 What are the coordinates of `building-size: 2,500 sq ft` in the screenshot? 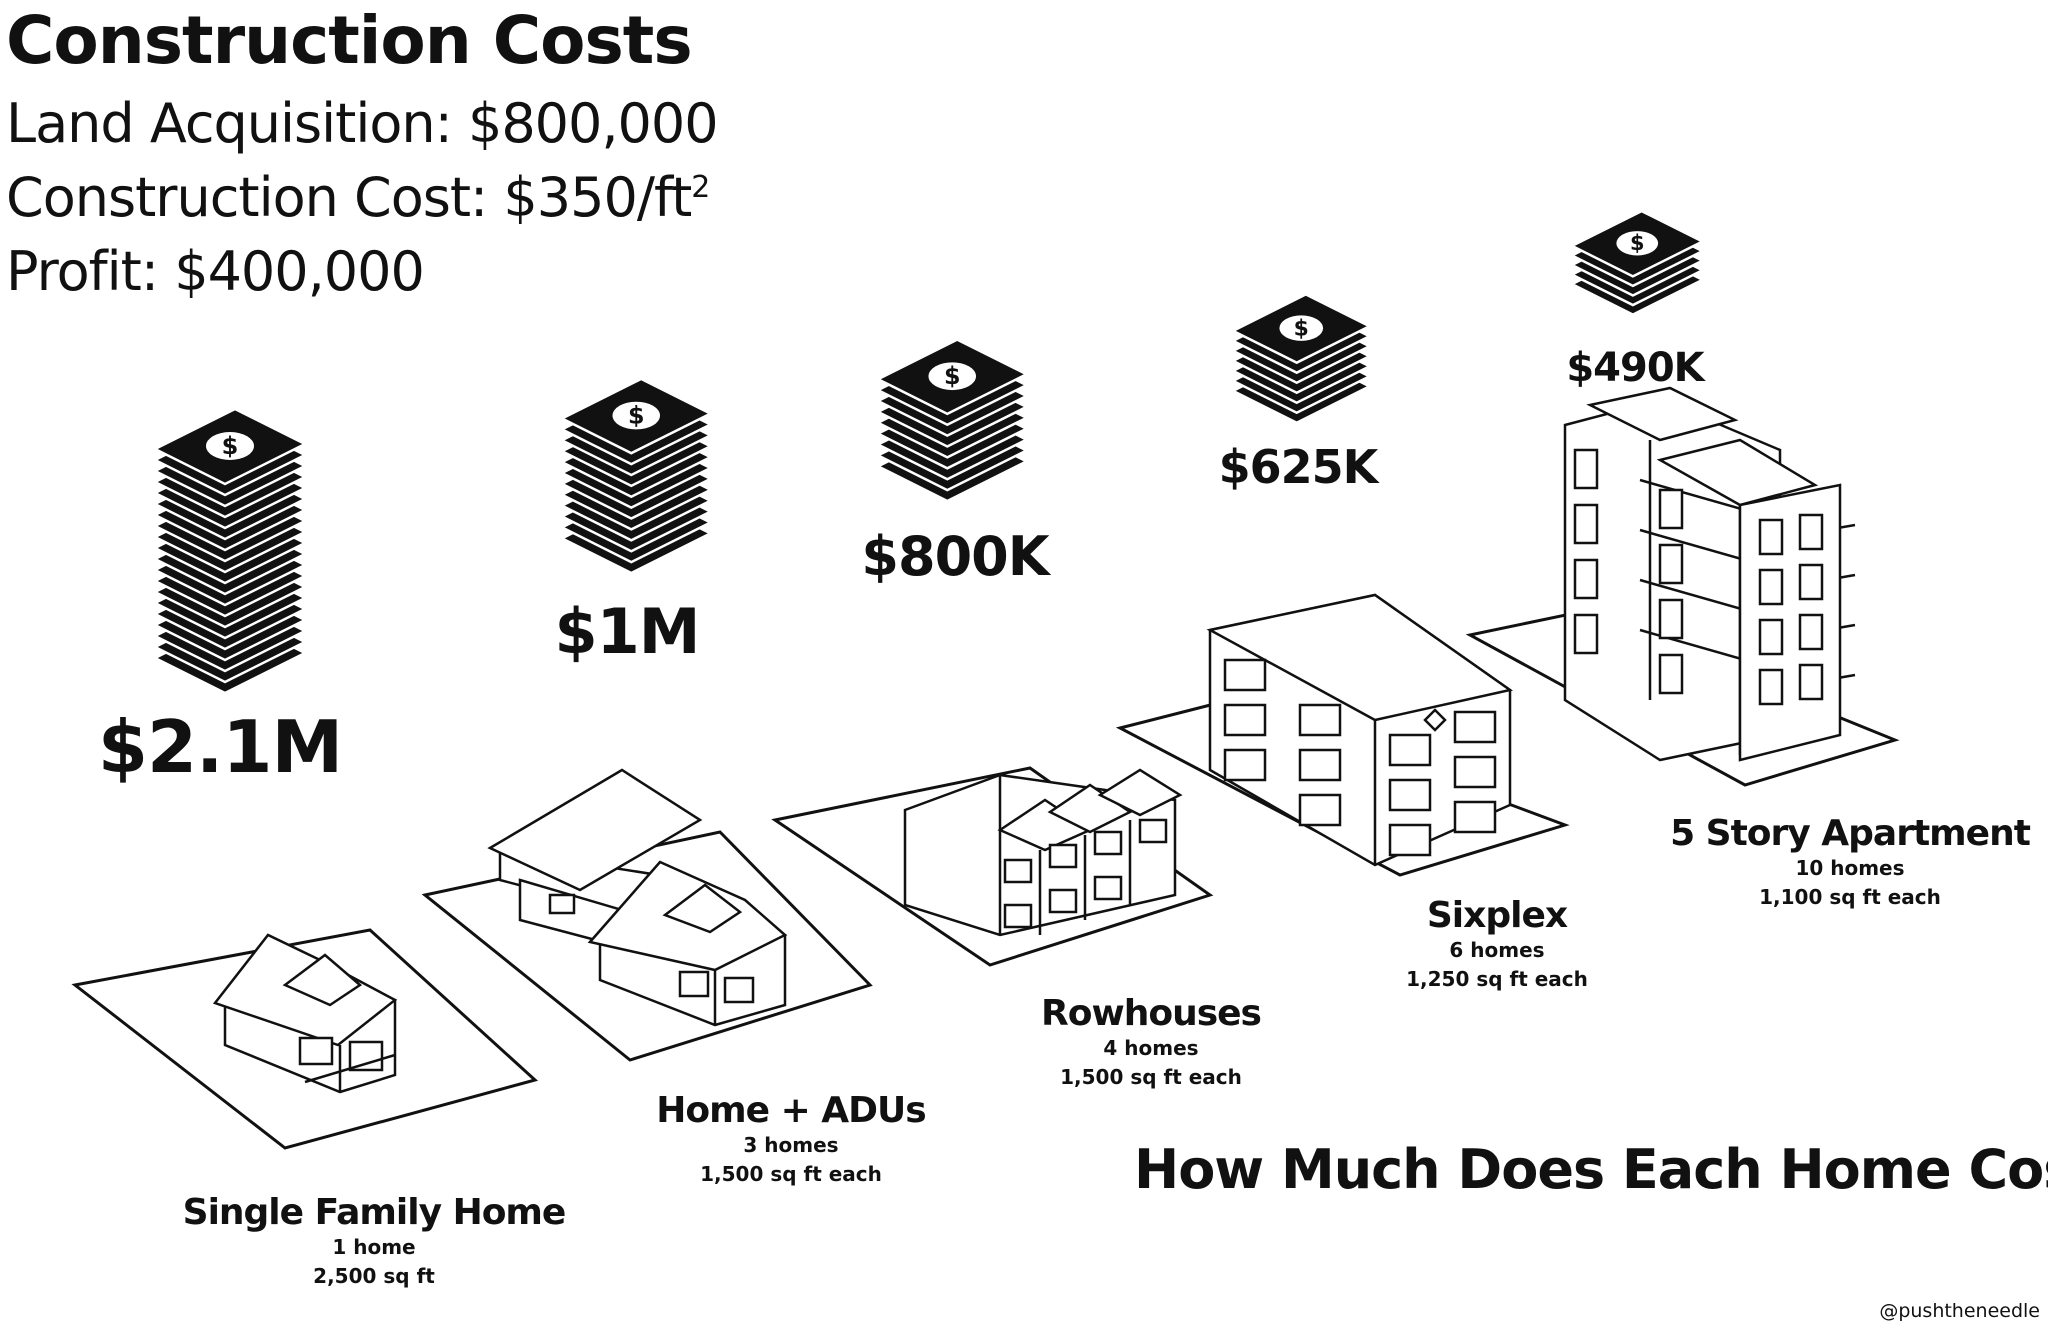 It's located at (374, 1276).